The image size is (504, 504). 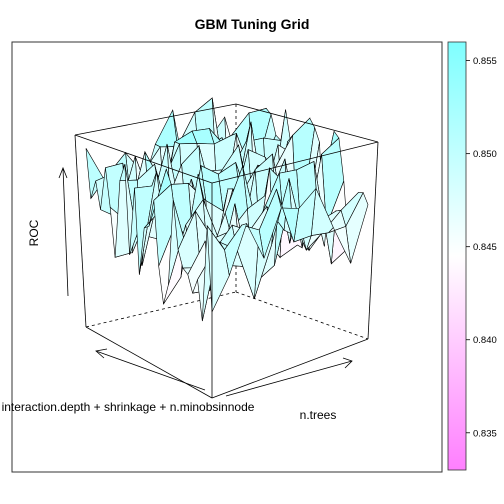 What do you see at coordinates (155, 119) in the screenshot?
I see `box-edge-top-left` at bounding box center [155, 119].